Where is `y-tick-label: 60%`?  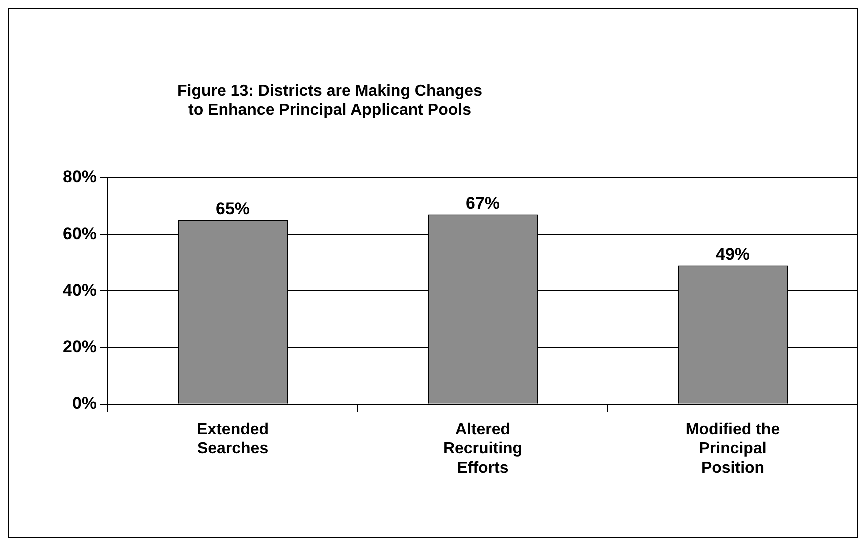
y-tick-label: 60% is located at coordinates (80, 234).